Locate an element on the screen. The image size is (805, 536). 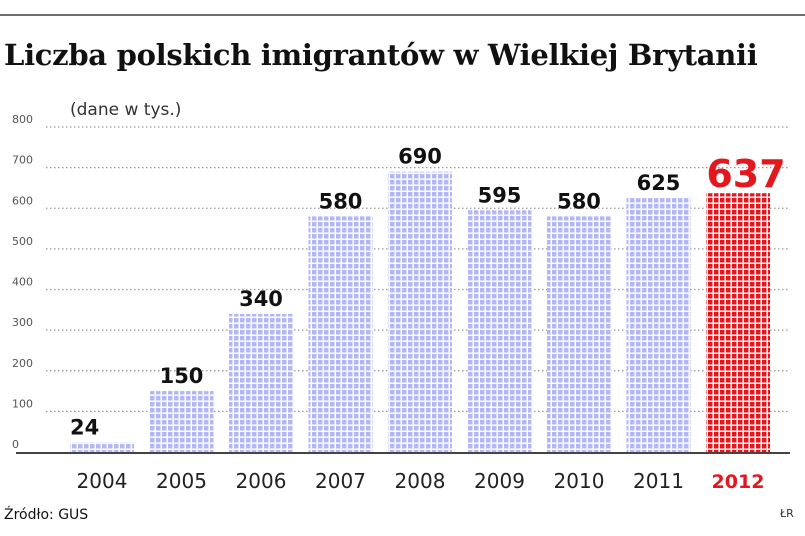
x-tick-label: 2006 is located at coordinates (261, 481).